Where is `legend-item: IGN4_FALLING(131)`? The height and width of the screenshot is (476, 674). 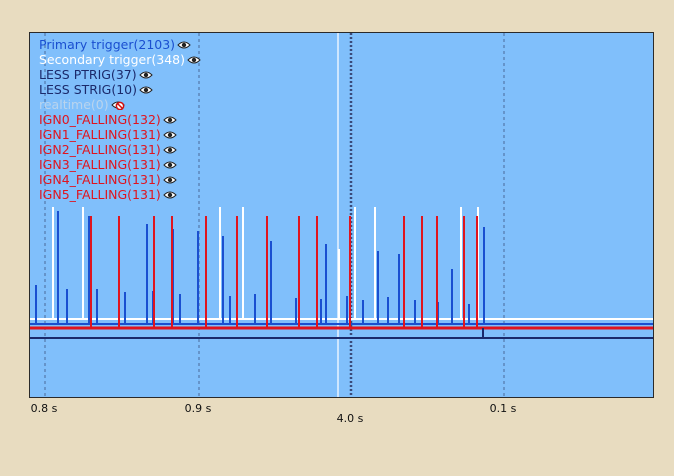 legend-item: IGN4_FALLING(131) is located at coordinates (120, 179).